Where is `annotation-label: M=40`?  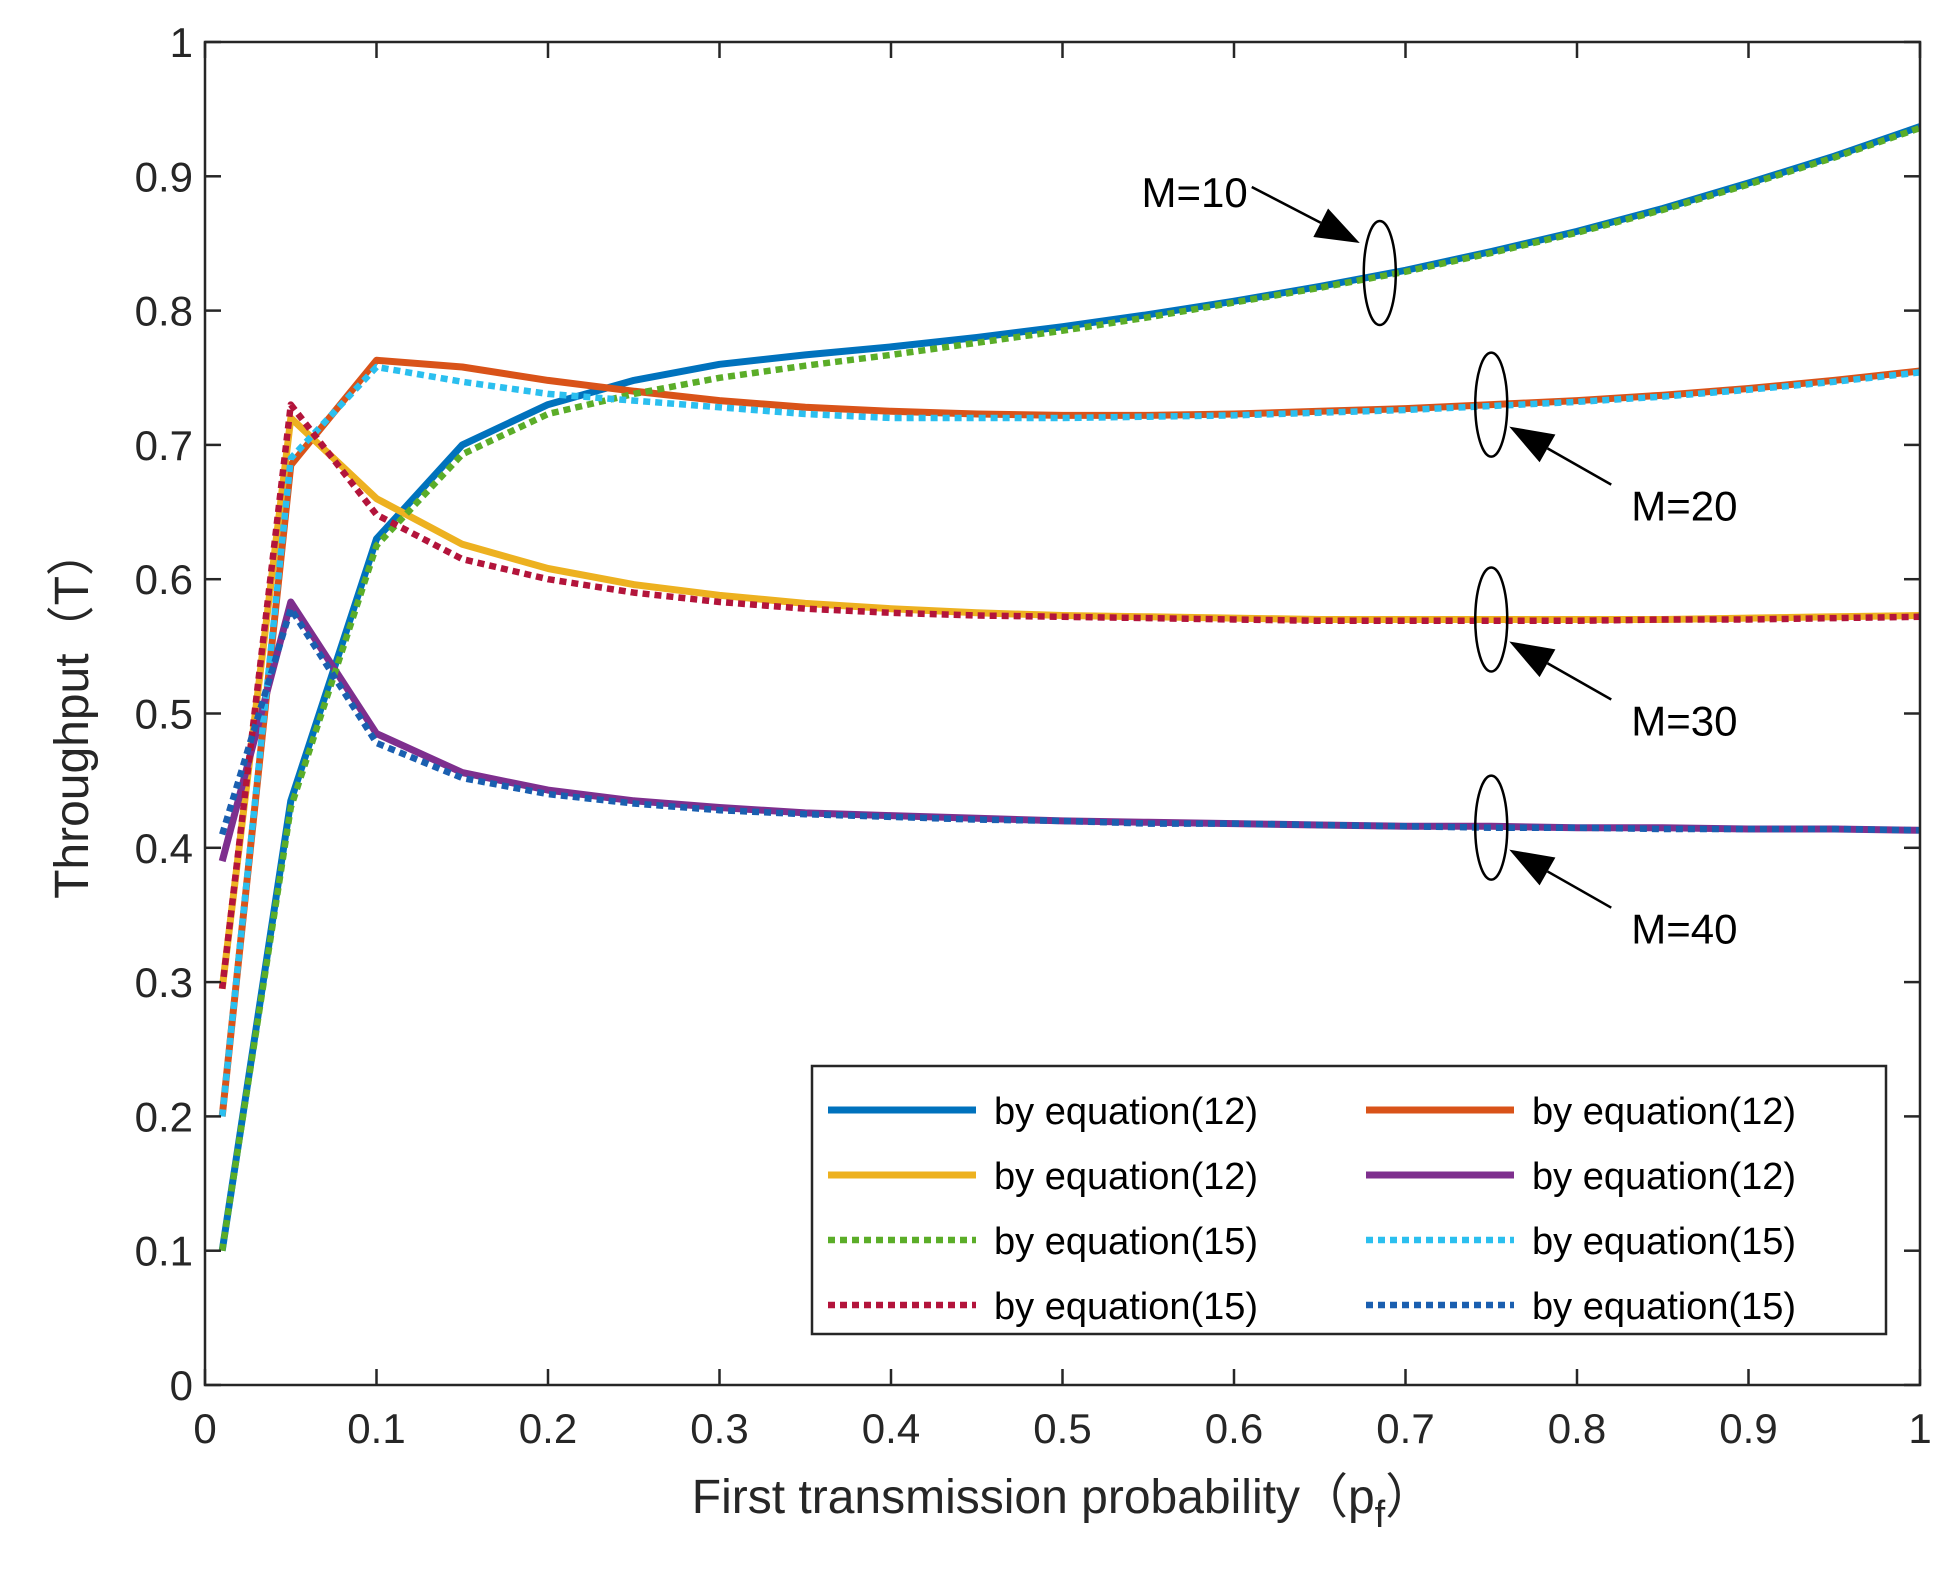
annotation-label: M=40 is located at coordinates (1684, 929).